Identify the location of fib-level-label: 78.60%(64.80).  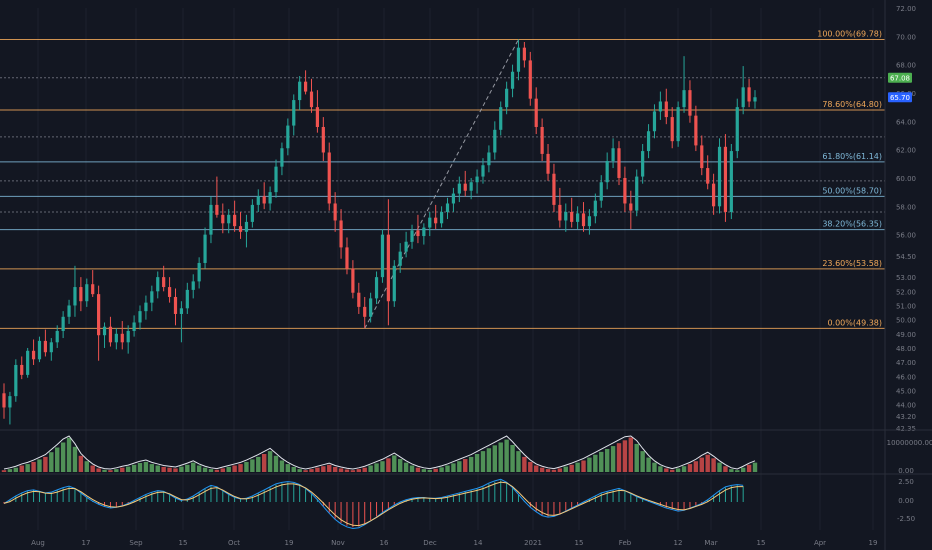
(852, 104).